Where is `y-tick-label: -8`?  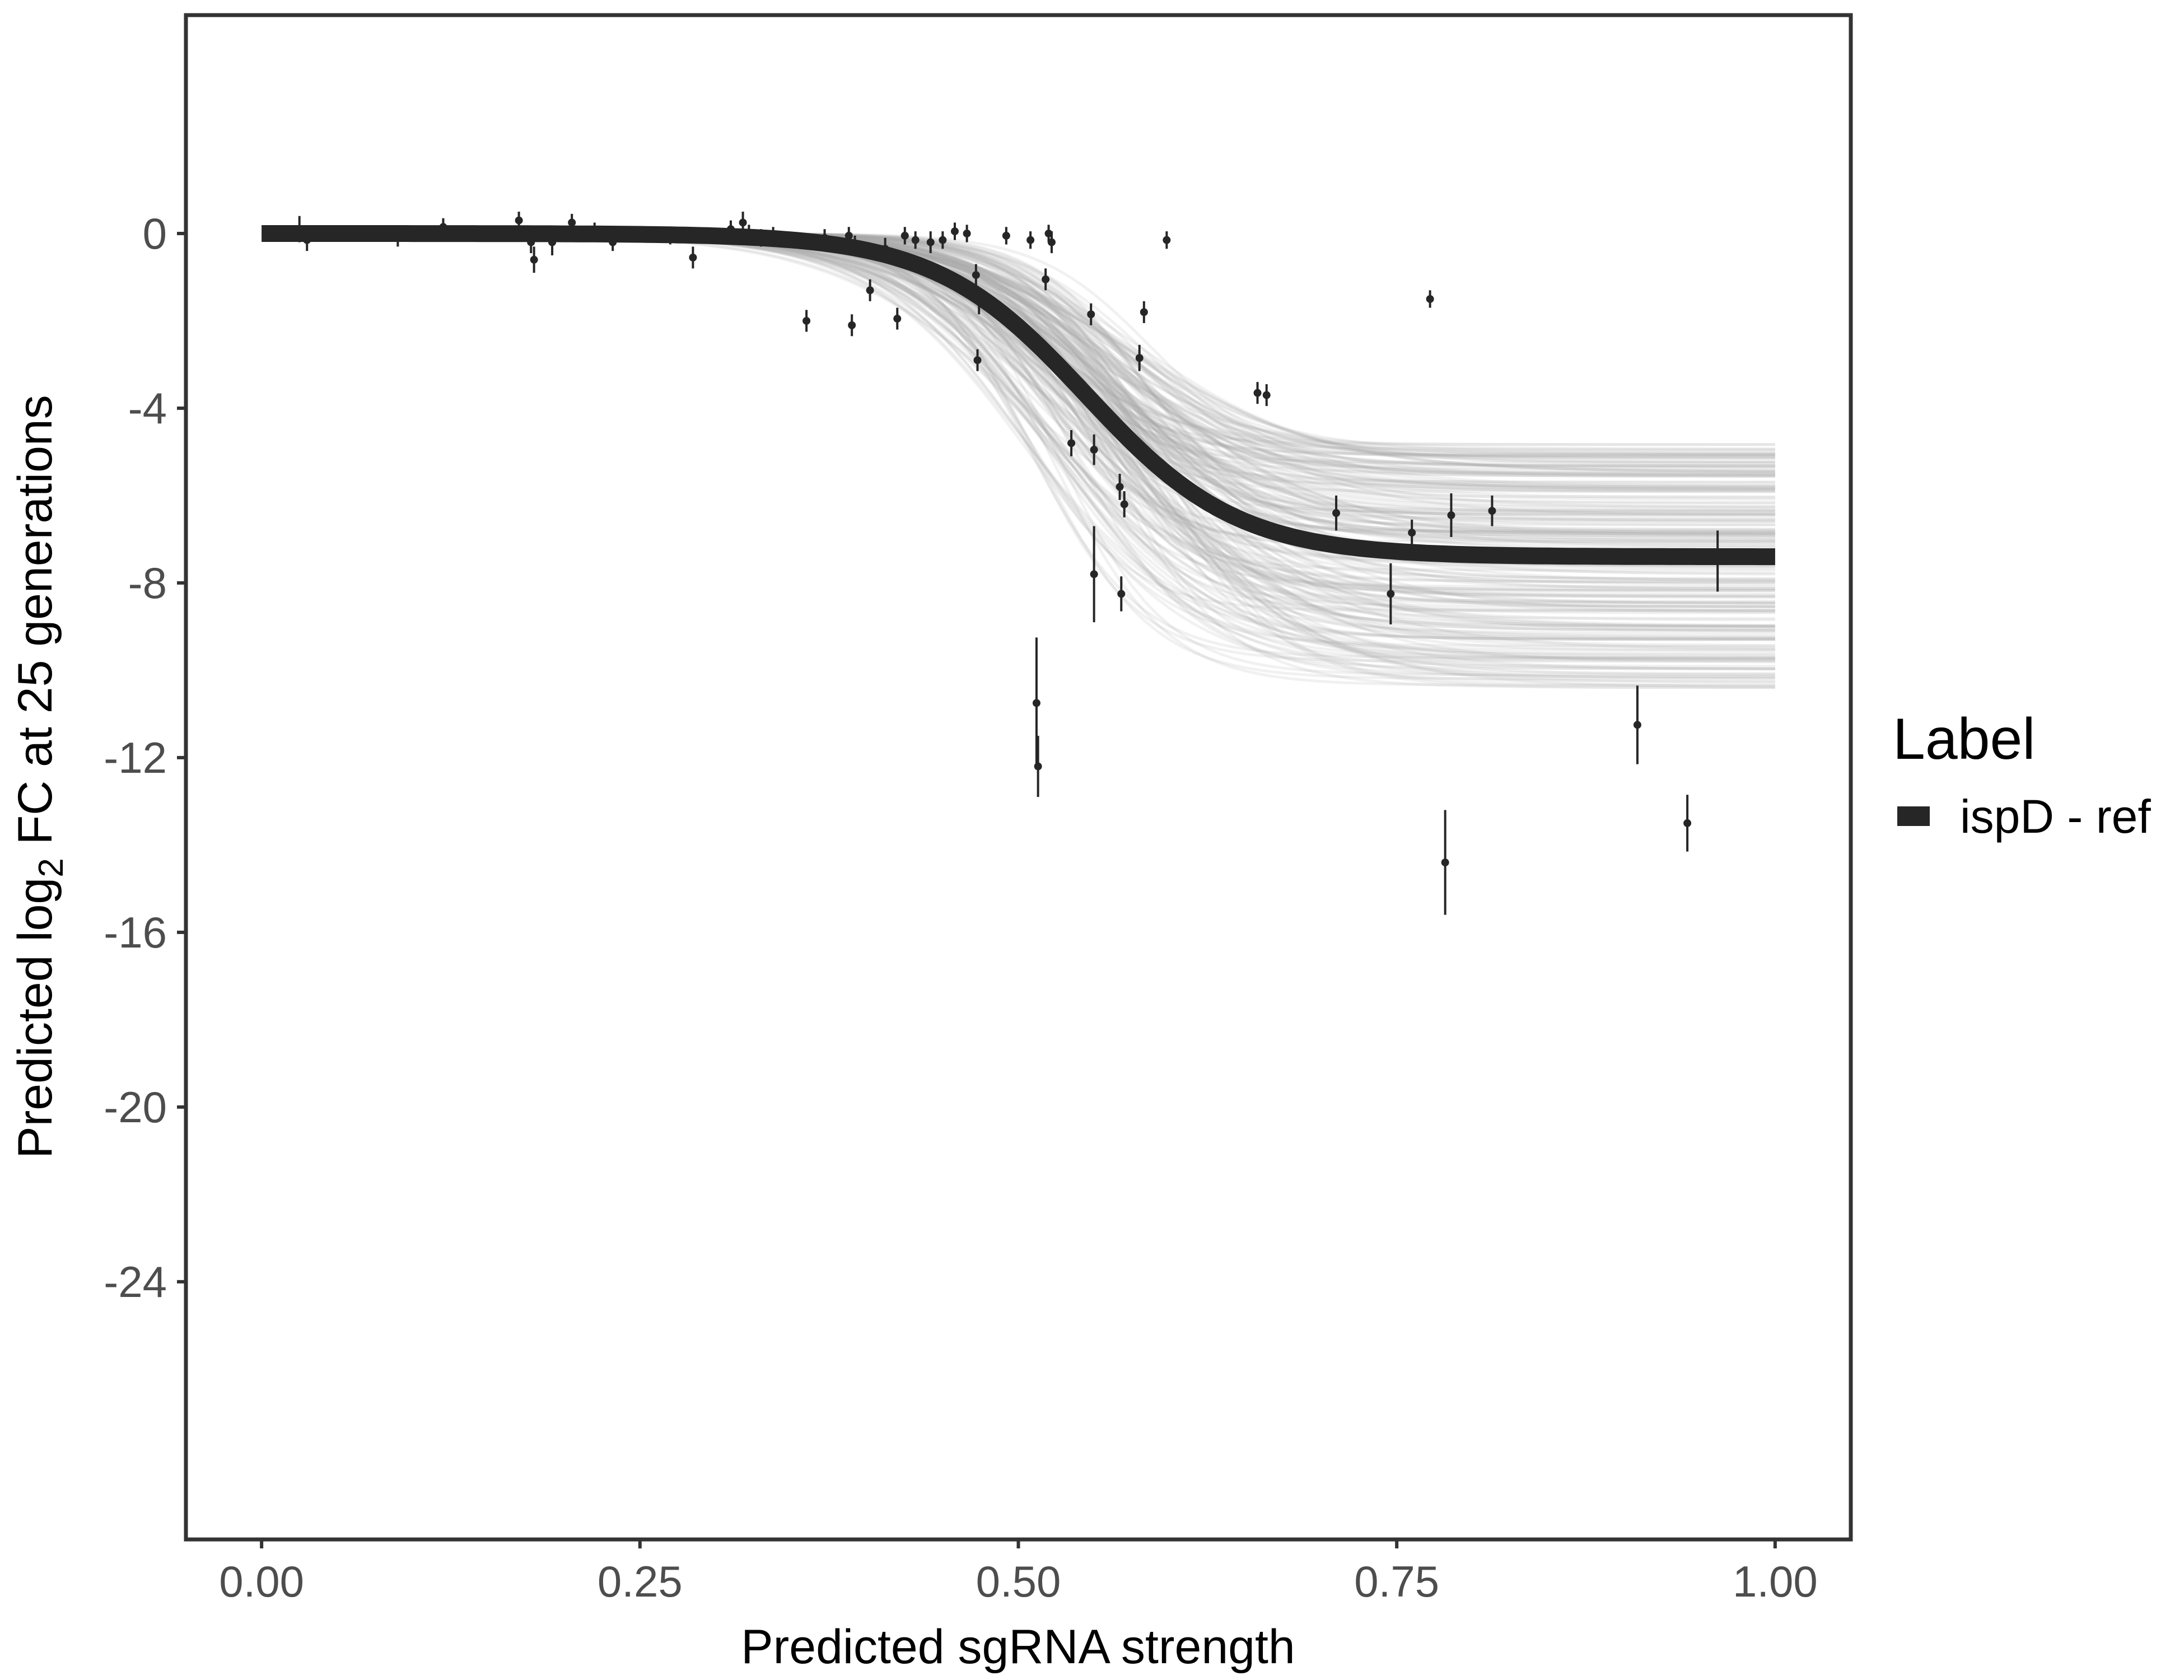 y-tick-label: -8 is located at coordinates (148, 583).